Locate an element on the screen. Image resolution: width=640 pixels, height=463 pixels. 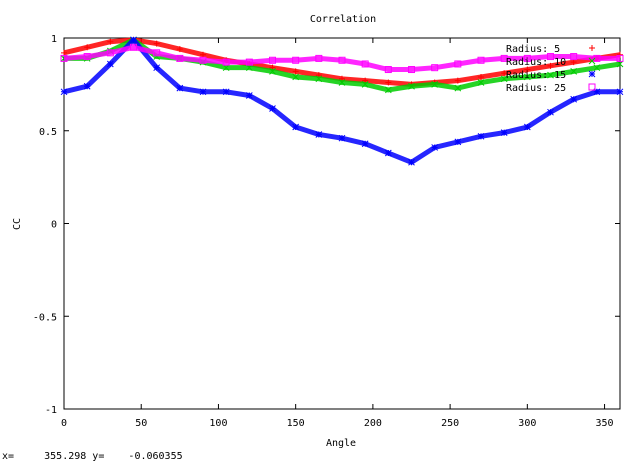
x-tick-label: 100 is located at coordinates (218, 423).